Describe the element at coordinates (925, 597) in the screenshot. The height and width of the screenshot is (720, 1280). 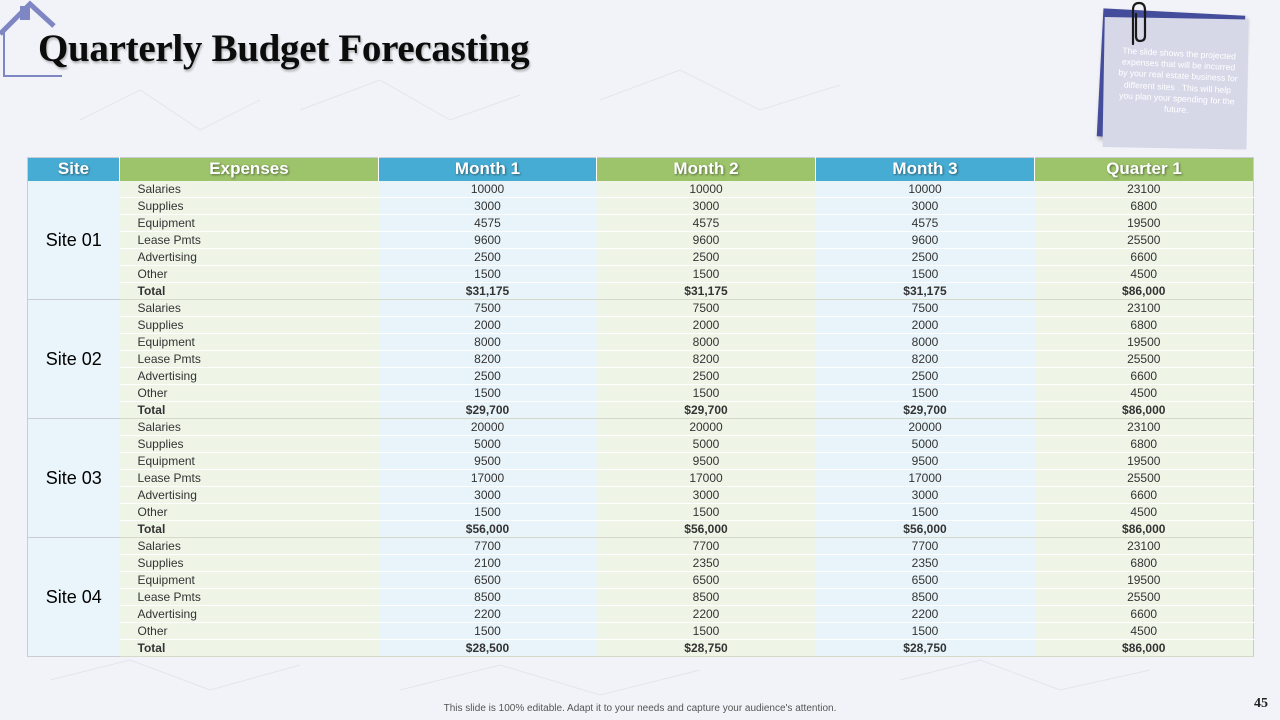
I see `month-3-cell: 8500` at that location.